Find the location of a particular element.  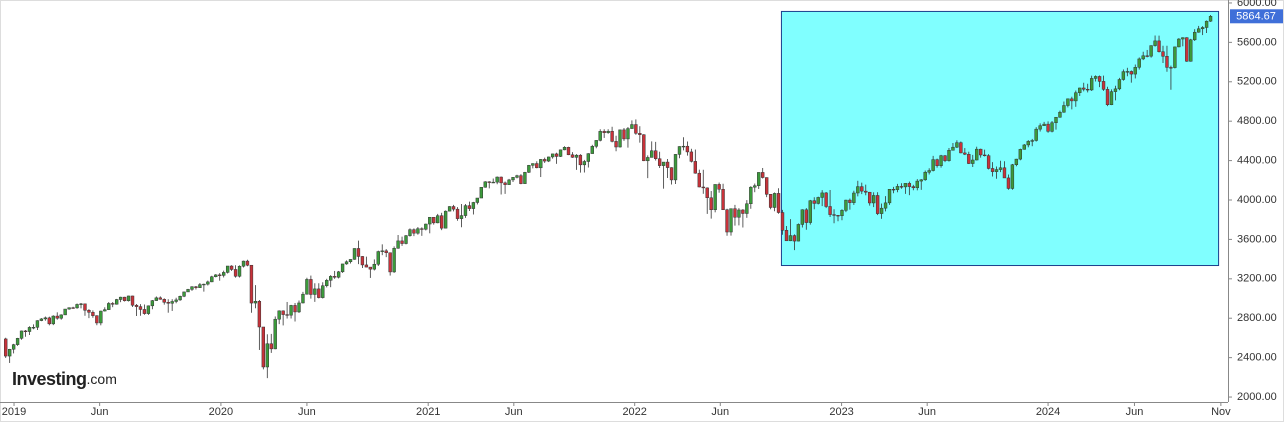

x-tick-label: 2022 is located at coordinates (634, 412).